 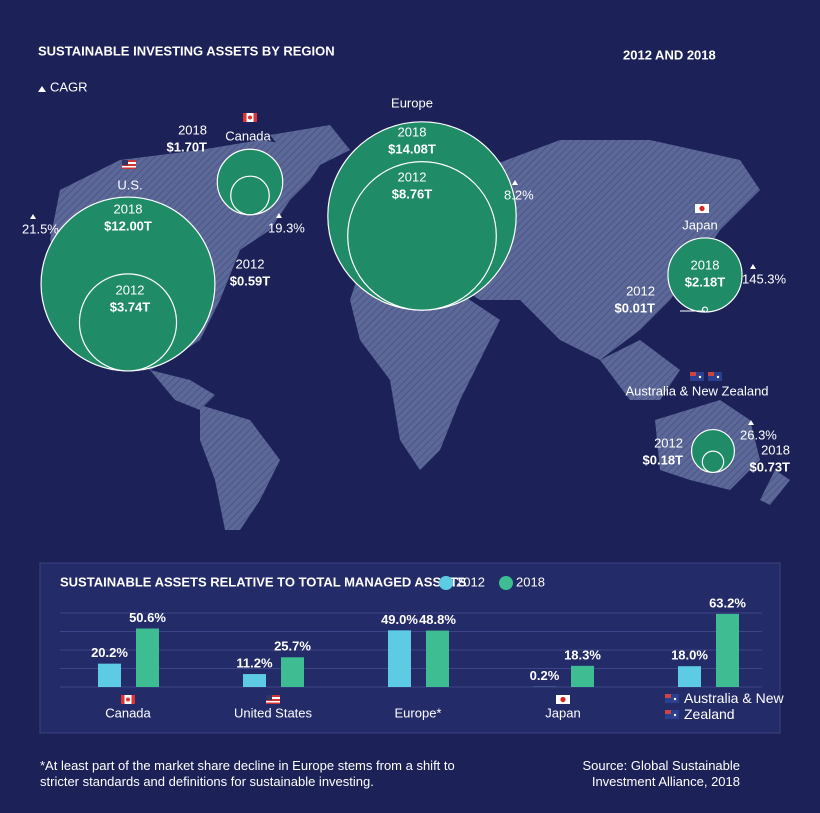 I want to click on region-name: U.S., so click(x=129, y=184).